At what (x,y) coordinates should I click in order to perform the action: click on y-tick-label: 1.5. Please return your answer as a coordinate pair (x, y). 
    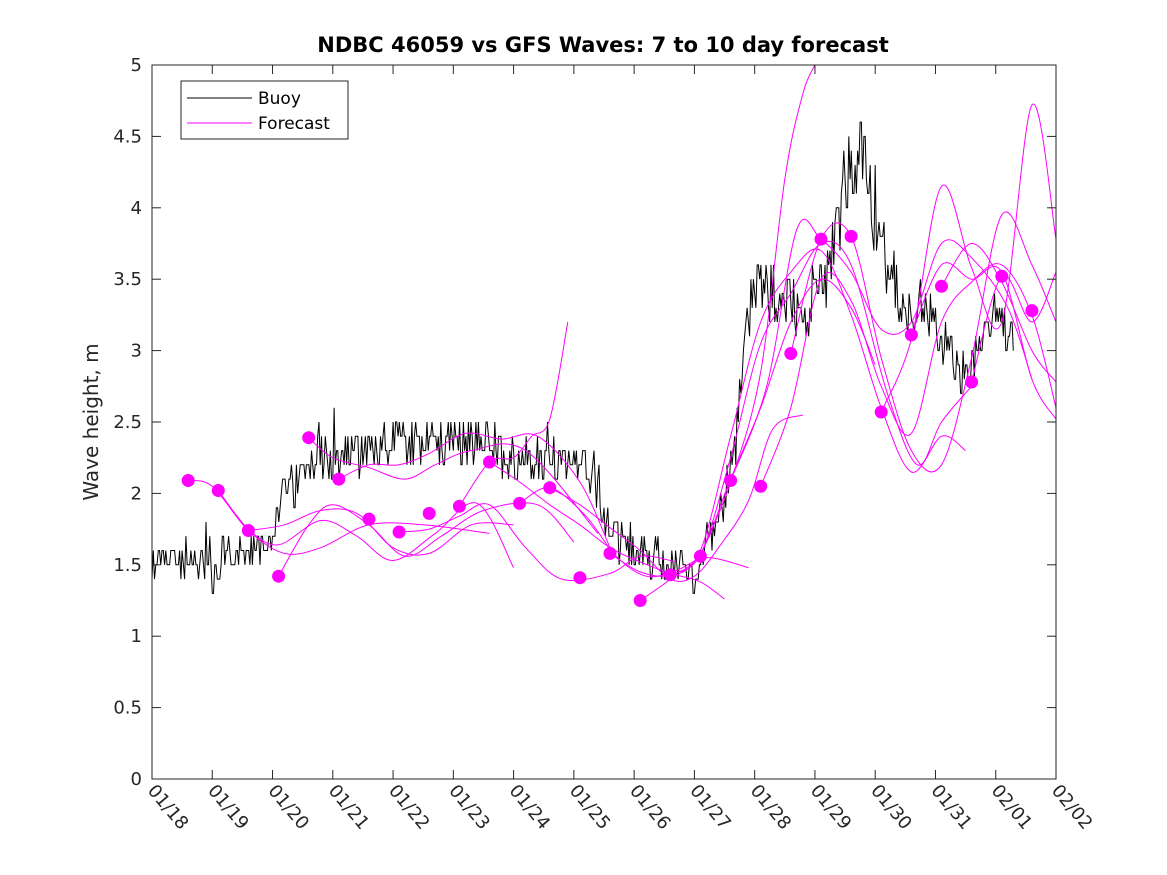
    Looking at the image, I should click on (127, 565).